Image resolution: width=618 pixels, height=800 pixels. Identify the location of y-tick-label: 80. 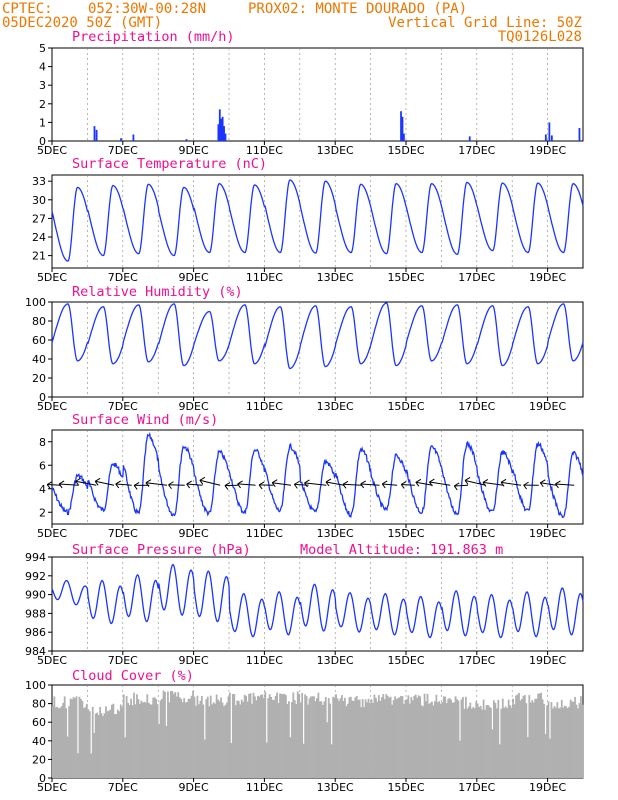
(39, 321).